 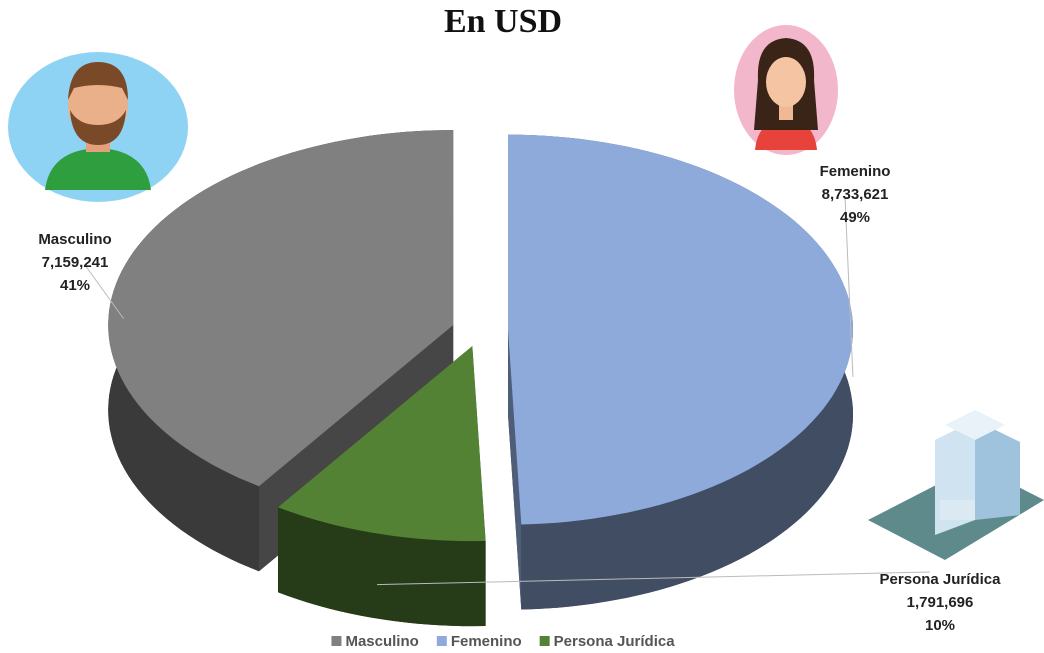 What do you see at coordinates (940, 602) in the screenshot?
I see `value-label: 1,791,696` at bounding box center [940, 602].